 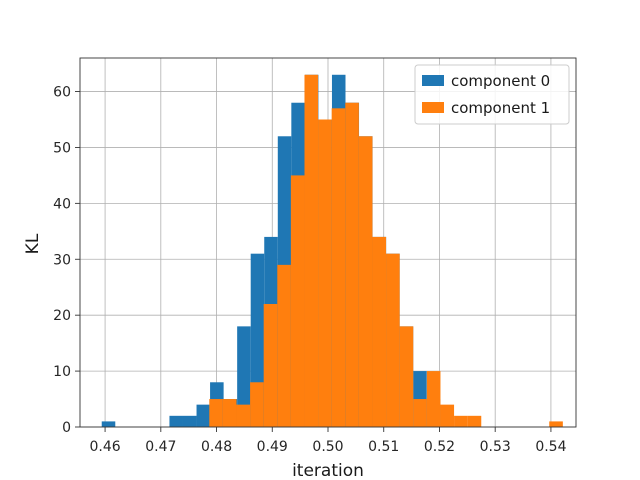 What do you see at coordinates (327, 447) in the screenshot?
I see `x-tick-label: 0.50` at bounding box center [327, 447].